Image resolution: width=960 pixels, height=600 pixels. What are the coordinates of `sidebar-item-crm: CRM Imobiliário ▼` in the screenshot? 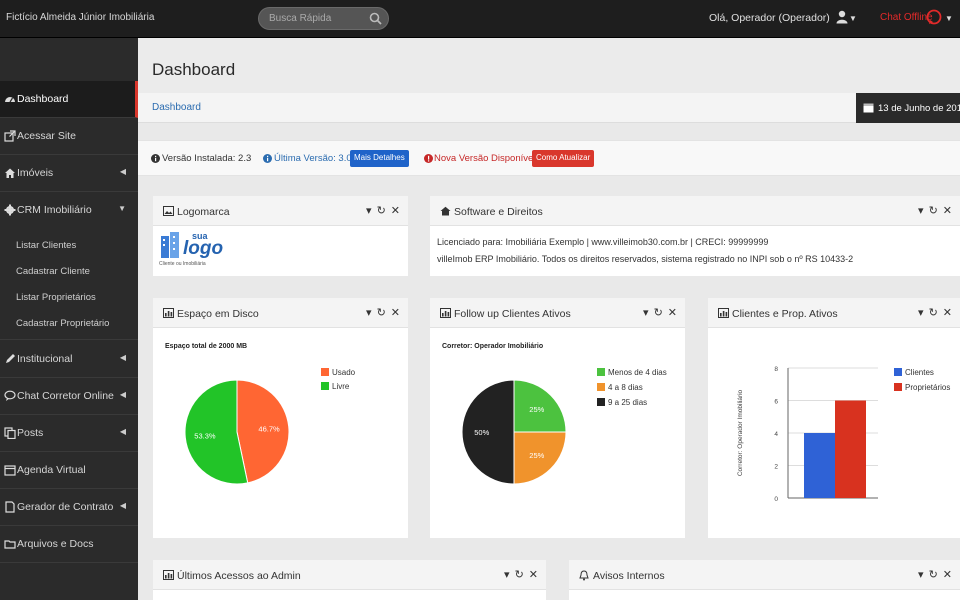 It's located at (69, 210).